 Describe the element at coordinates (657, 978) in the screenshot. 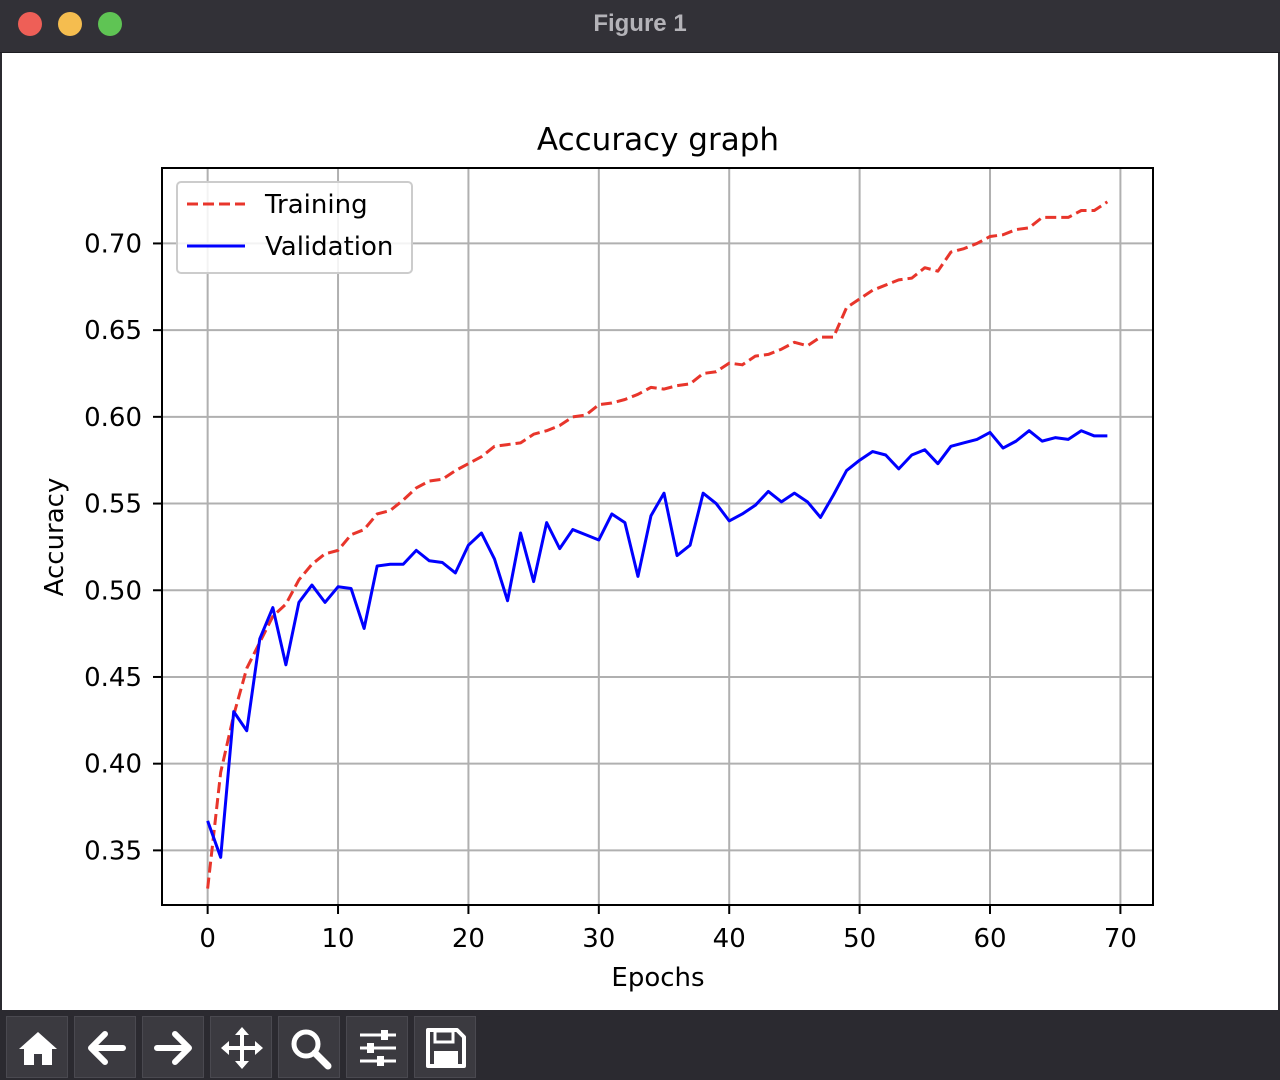

I see `x-axis-label: Epochs` at that location.